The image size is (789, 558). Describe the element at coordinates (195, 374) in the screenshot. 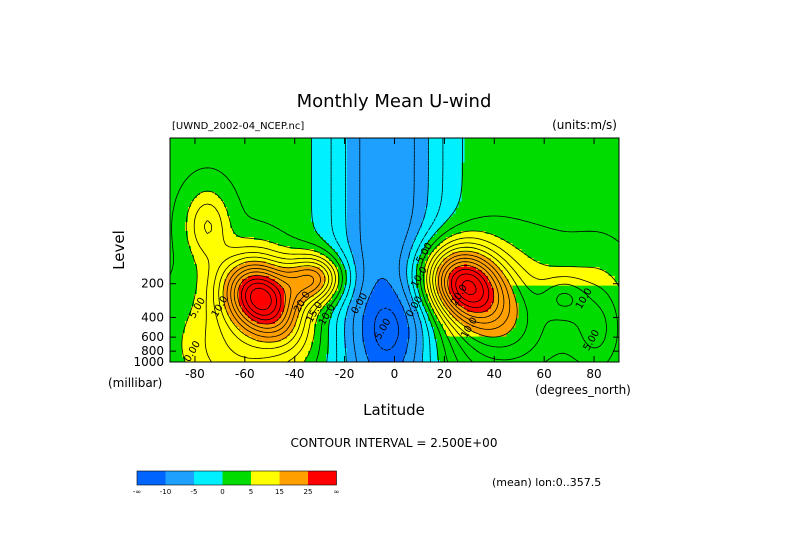

I see `x-tick-label: -80` at that location.